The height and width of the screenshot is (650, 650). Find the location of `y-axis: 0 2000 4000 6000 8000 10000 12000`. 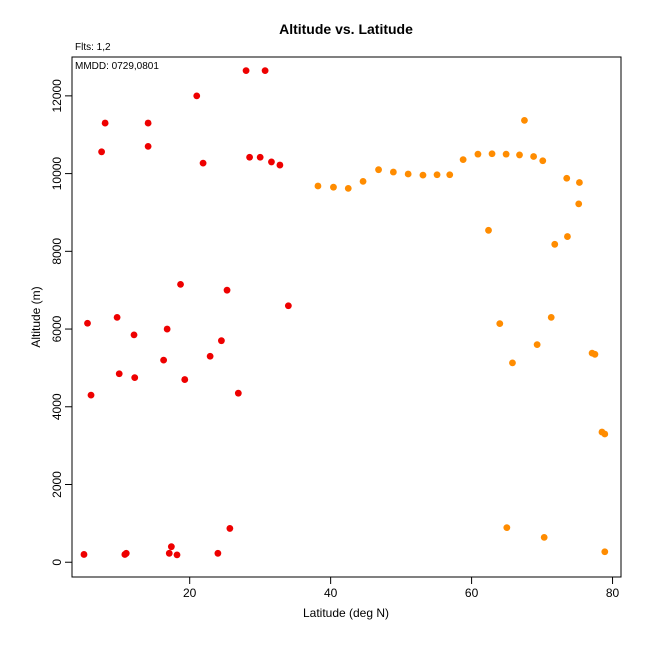

y-axis: 0 2000 4000 6000 8000 10000 12000 is located at coordinates (61, 322).